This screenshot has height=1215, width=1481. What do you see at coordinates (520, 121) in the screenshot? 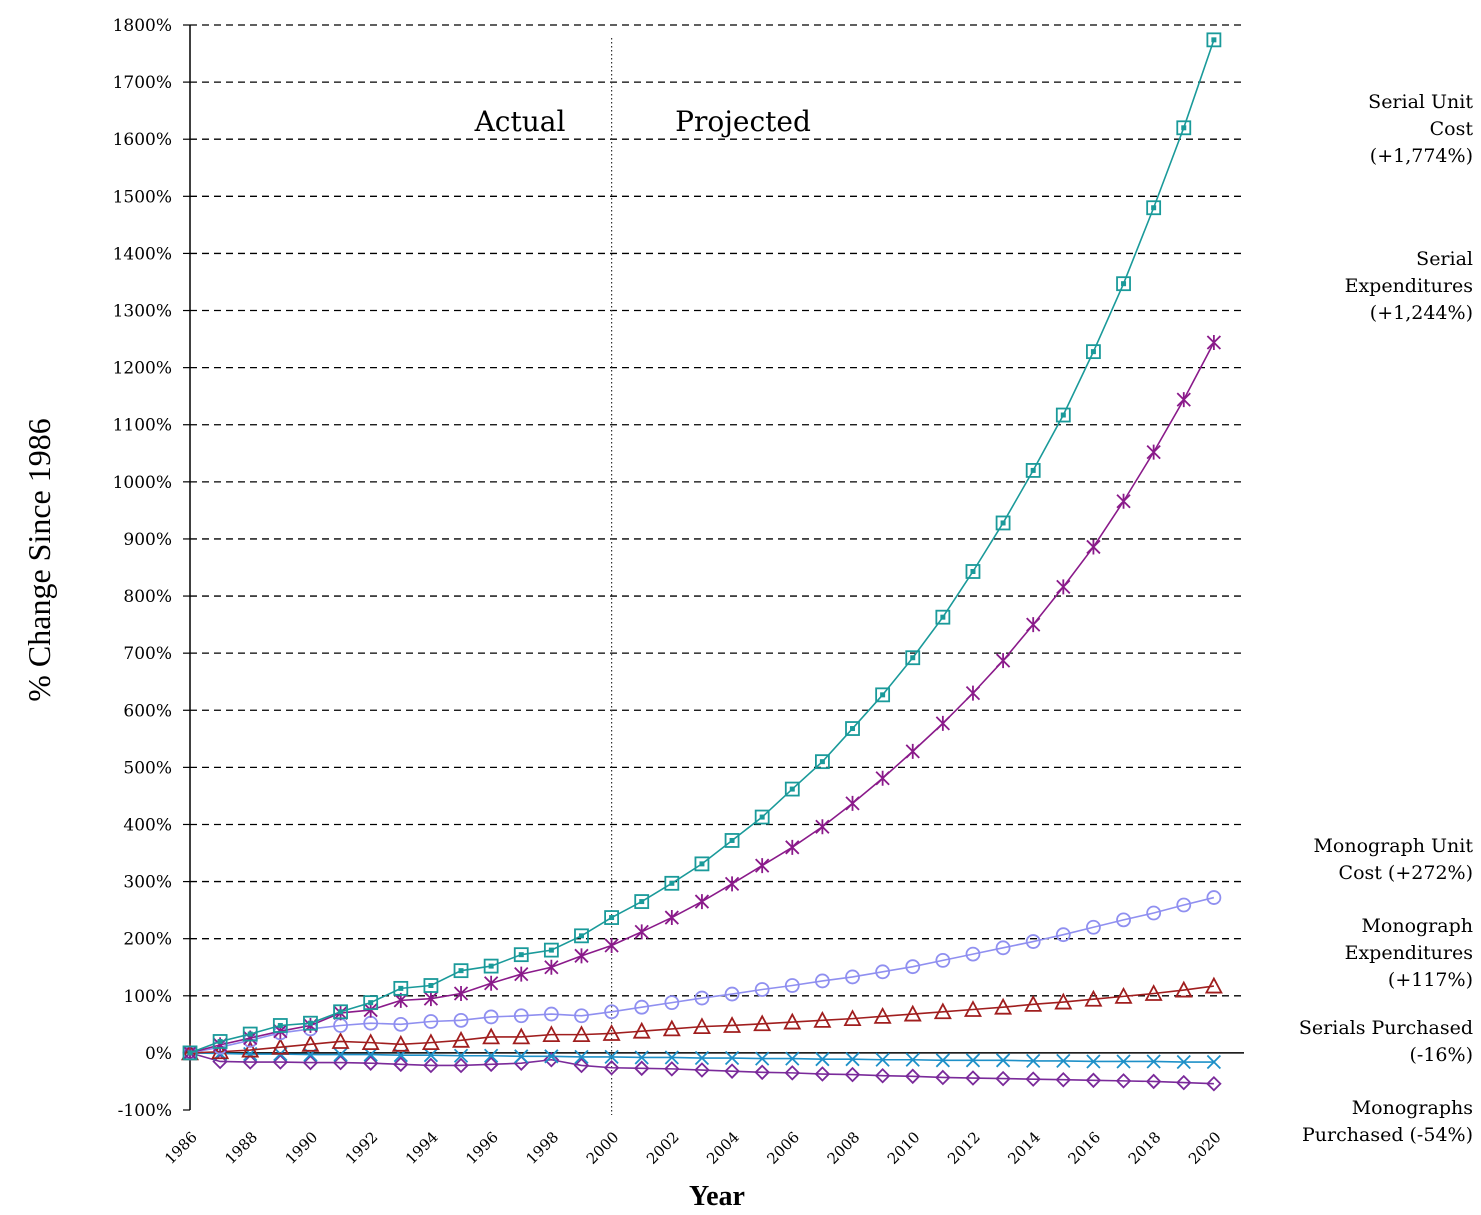
I see `region-label-actual: Actual` at bounding box center [520, 121].